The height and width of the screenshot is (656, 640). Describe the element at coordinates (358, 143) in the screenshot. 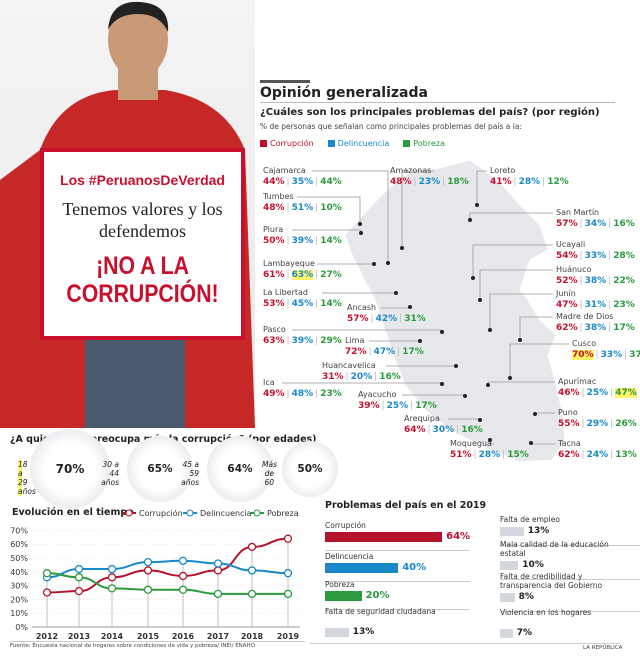

I see `legend-item-delincuencia: Delincuencia` at that location.